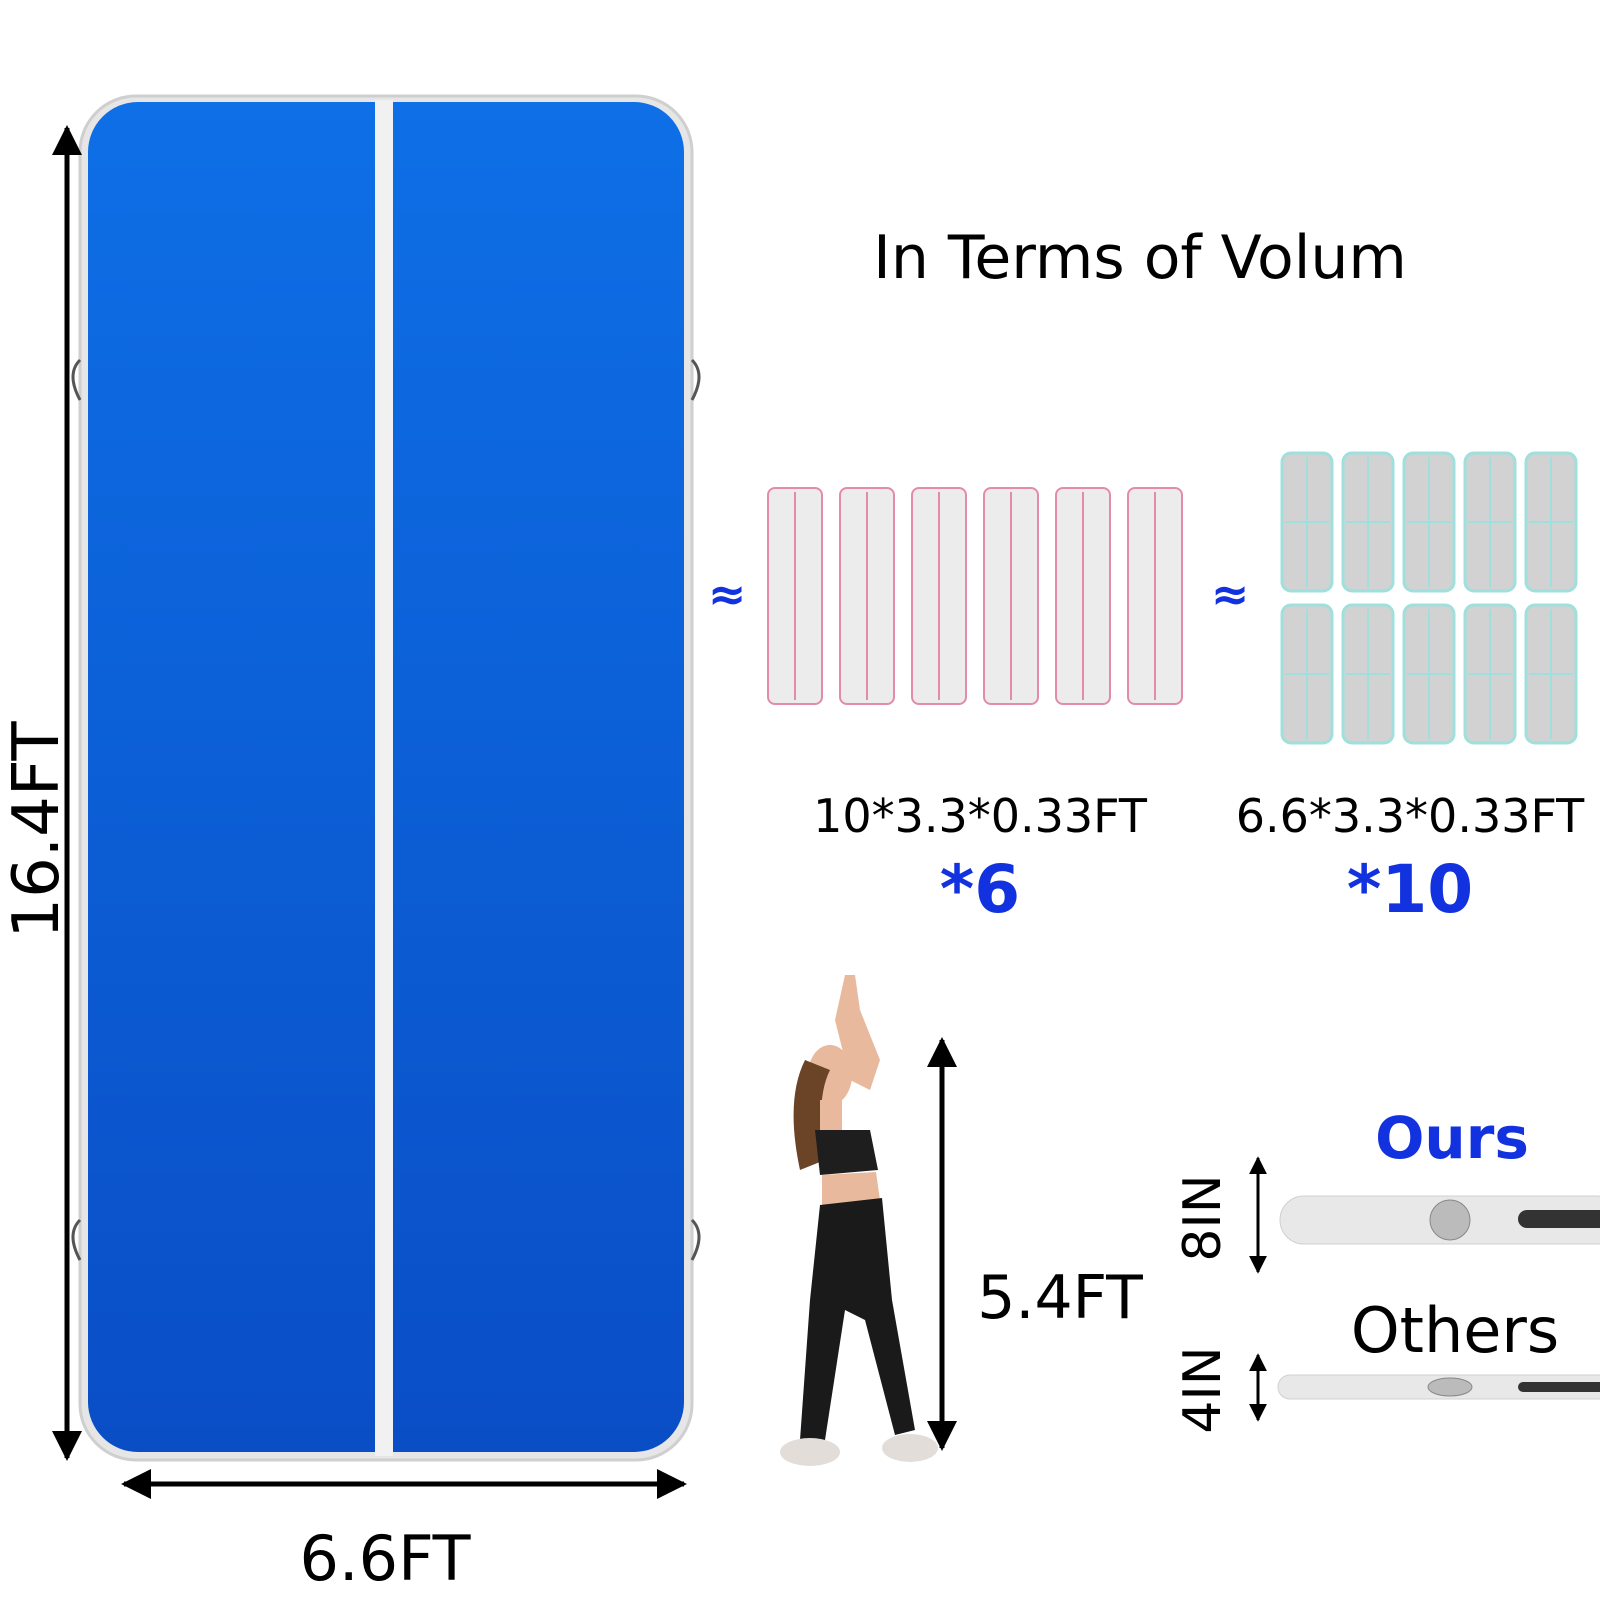 This screenshot has width=1600, height=1600. Describe the element at coordinates (1140, 258) in the screenshot. I see `title: In Terms of Volum` at that location.